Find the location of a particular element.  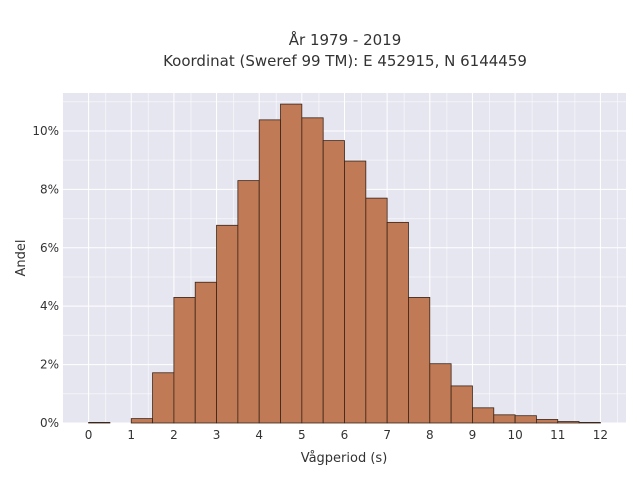

x-tick-label: 6 is located at coordinates (345, 435).